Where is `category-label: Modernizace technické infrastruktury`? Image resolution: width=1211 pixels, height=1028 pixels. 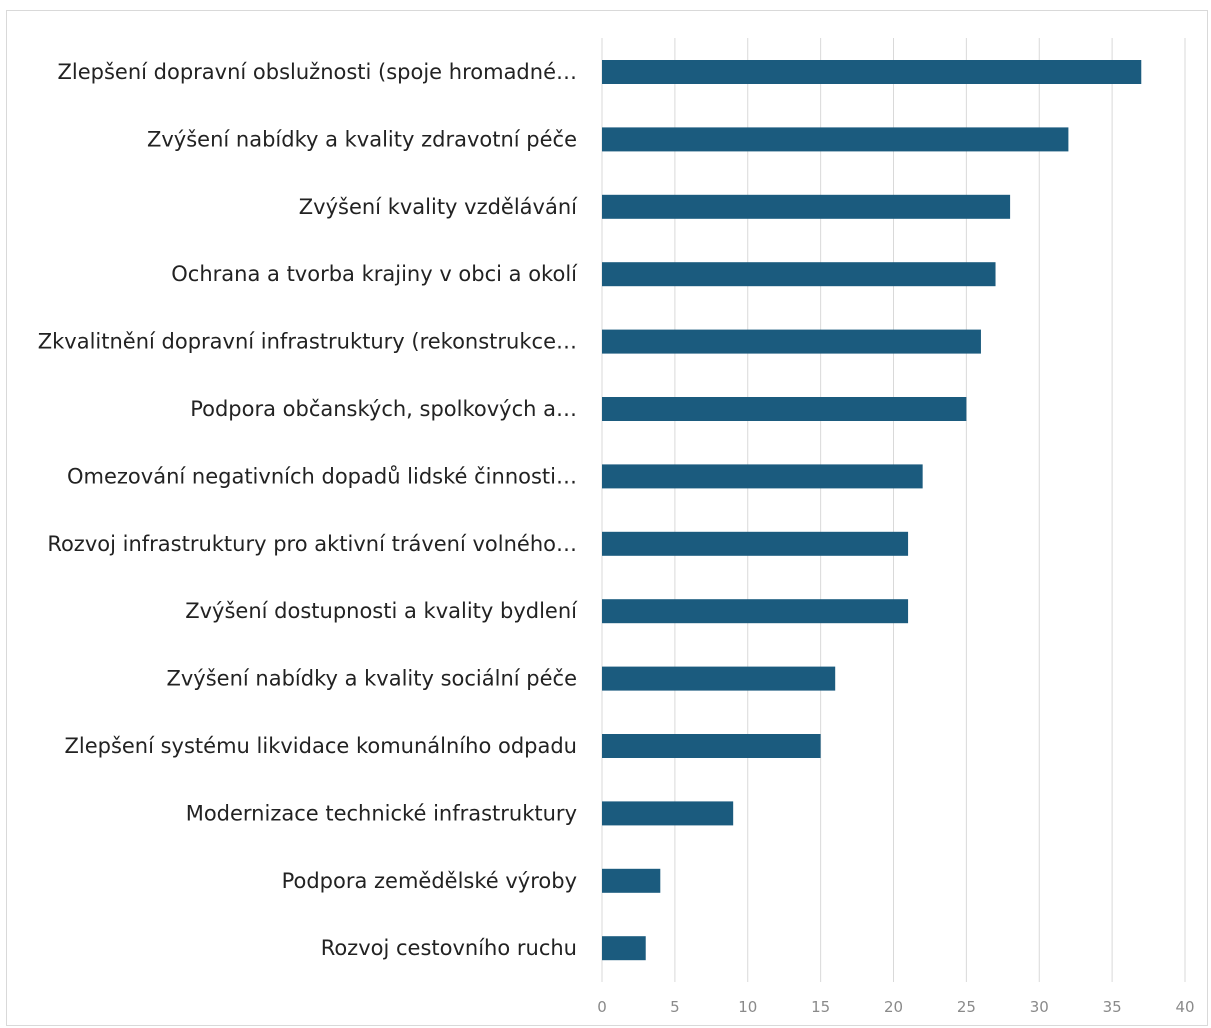
category-label: Modernizace technické infrastruktury is located at coordinates (381, 813).